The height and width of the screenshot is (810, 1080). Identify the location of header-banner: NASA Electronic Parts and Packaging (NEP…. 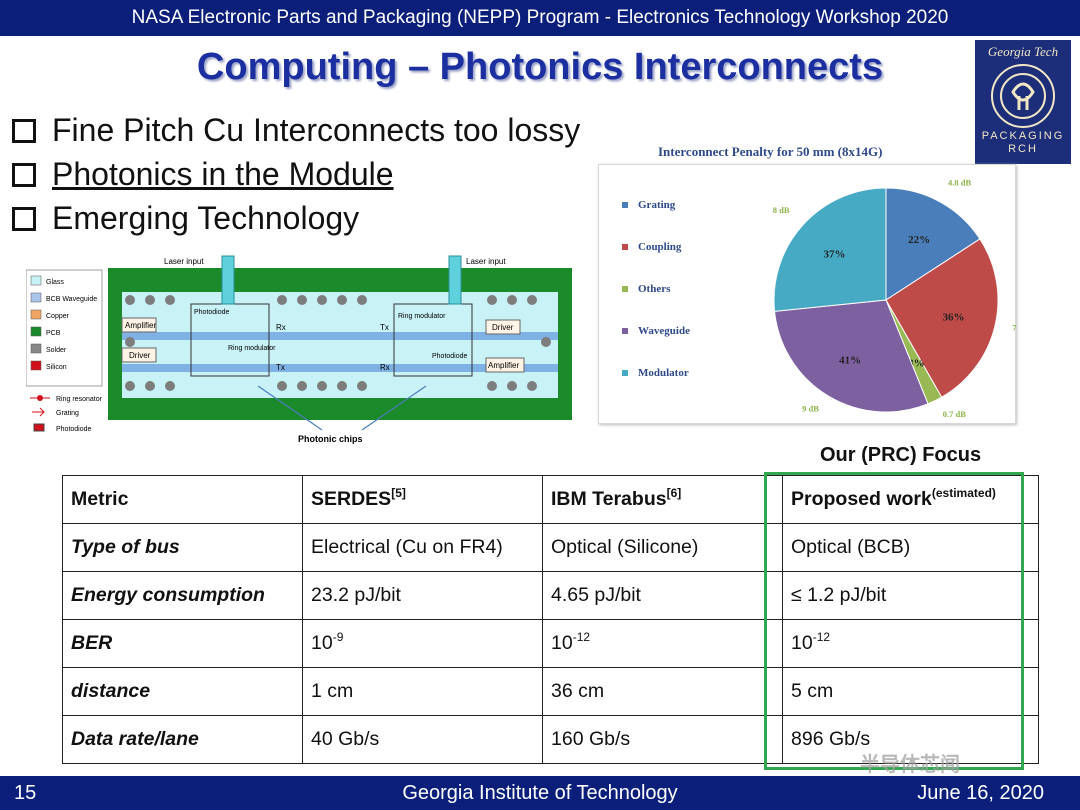
(540, 18).